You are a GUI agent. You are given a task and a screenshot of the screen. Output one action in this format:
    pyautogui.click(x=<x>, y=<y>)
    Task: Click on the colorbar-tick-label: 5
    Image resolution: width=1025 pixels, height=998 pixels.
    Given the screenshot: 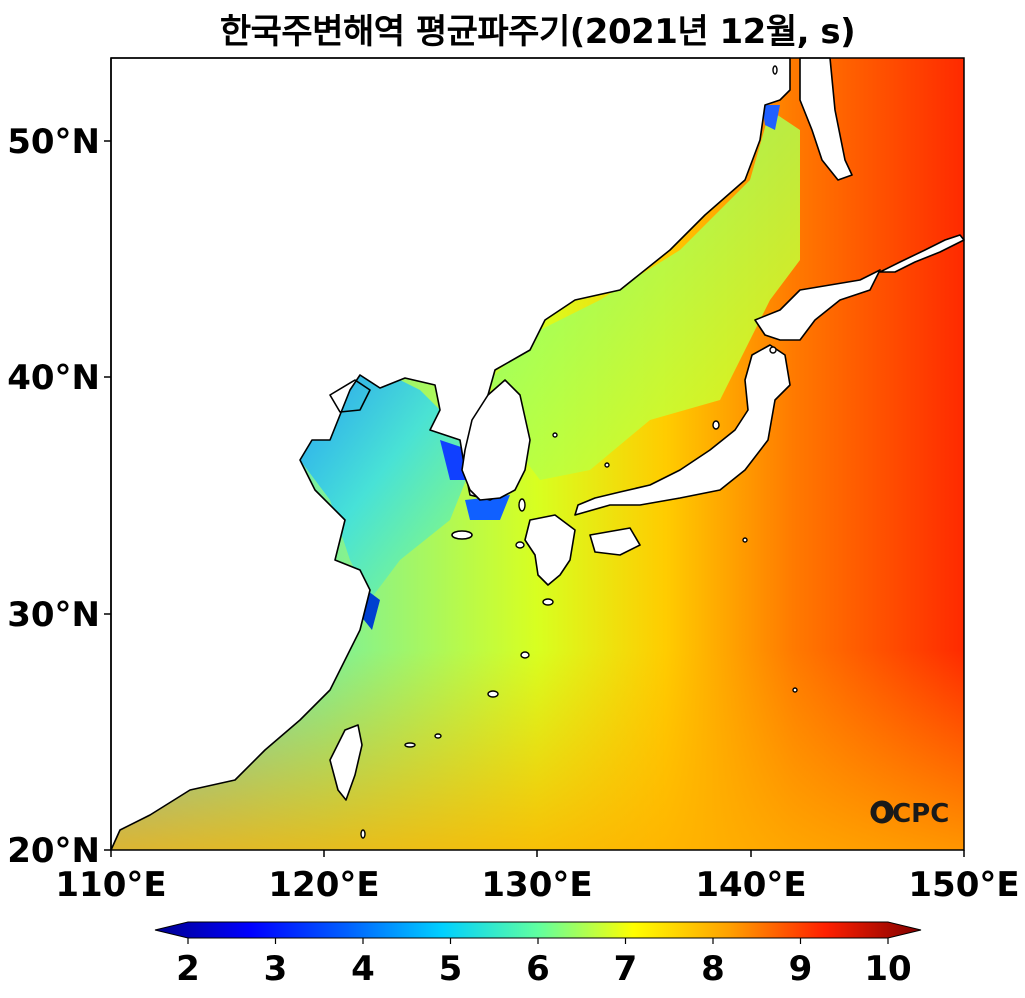 What is the action you would take?
    pyautogui.click(x=451, y=969)
    